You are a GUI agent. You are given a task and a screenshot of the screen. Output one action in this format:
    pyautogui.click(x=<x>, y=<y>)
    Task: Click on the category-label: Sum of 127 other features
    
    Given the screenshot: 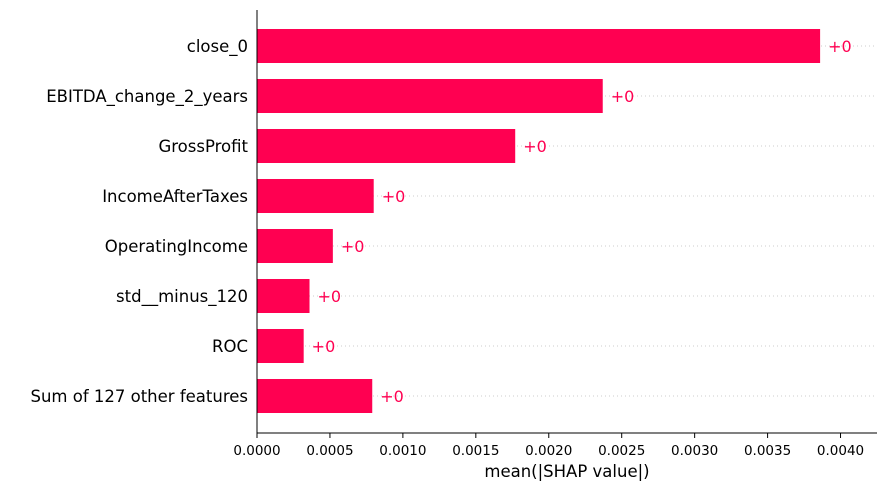 What is the action you would take?
    pyautogui.click(x=139, y=396)
    